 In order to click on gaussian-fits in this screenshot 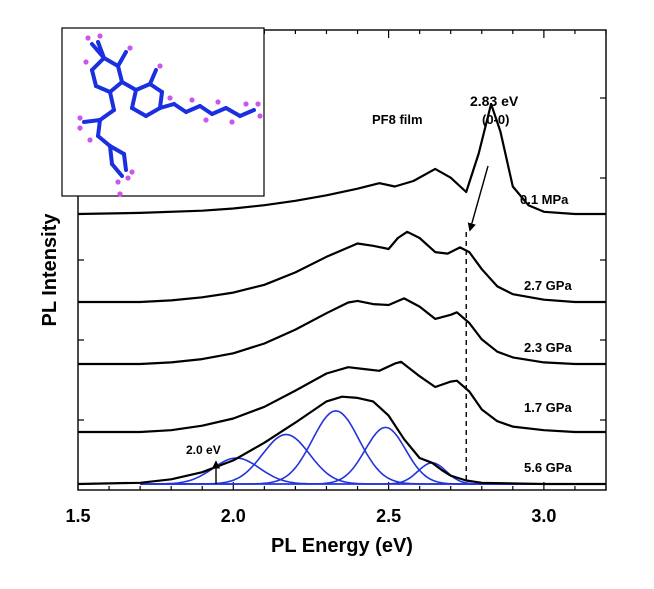, I will do `click(342, 447)`.